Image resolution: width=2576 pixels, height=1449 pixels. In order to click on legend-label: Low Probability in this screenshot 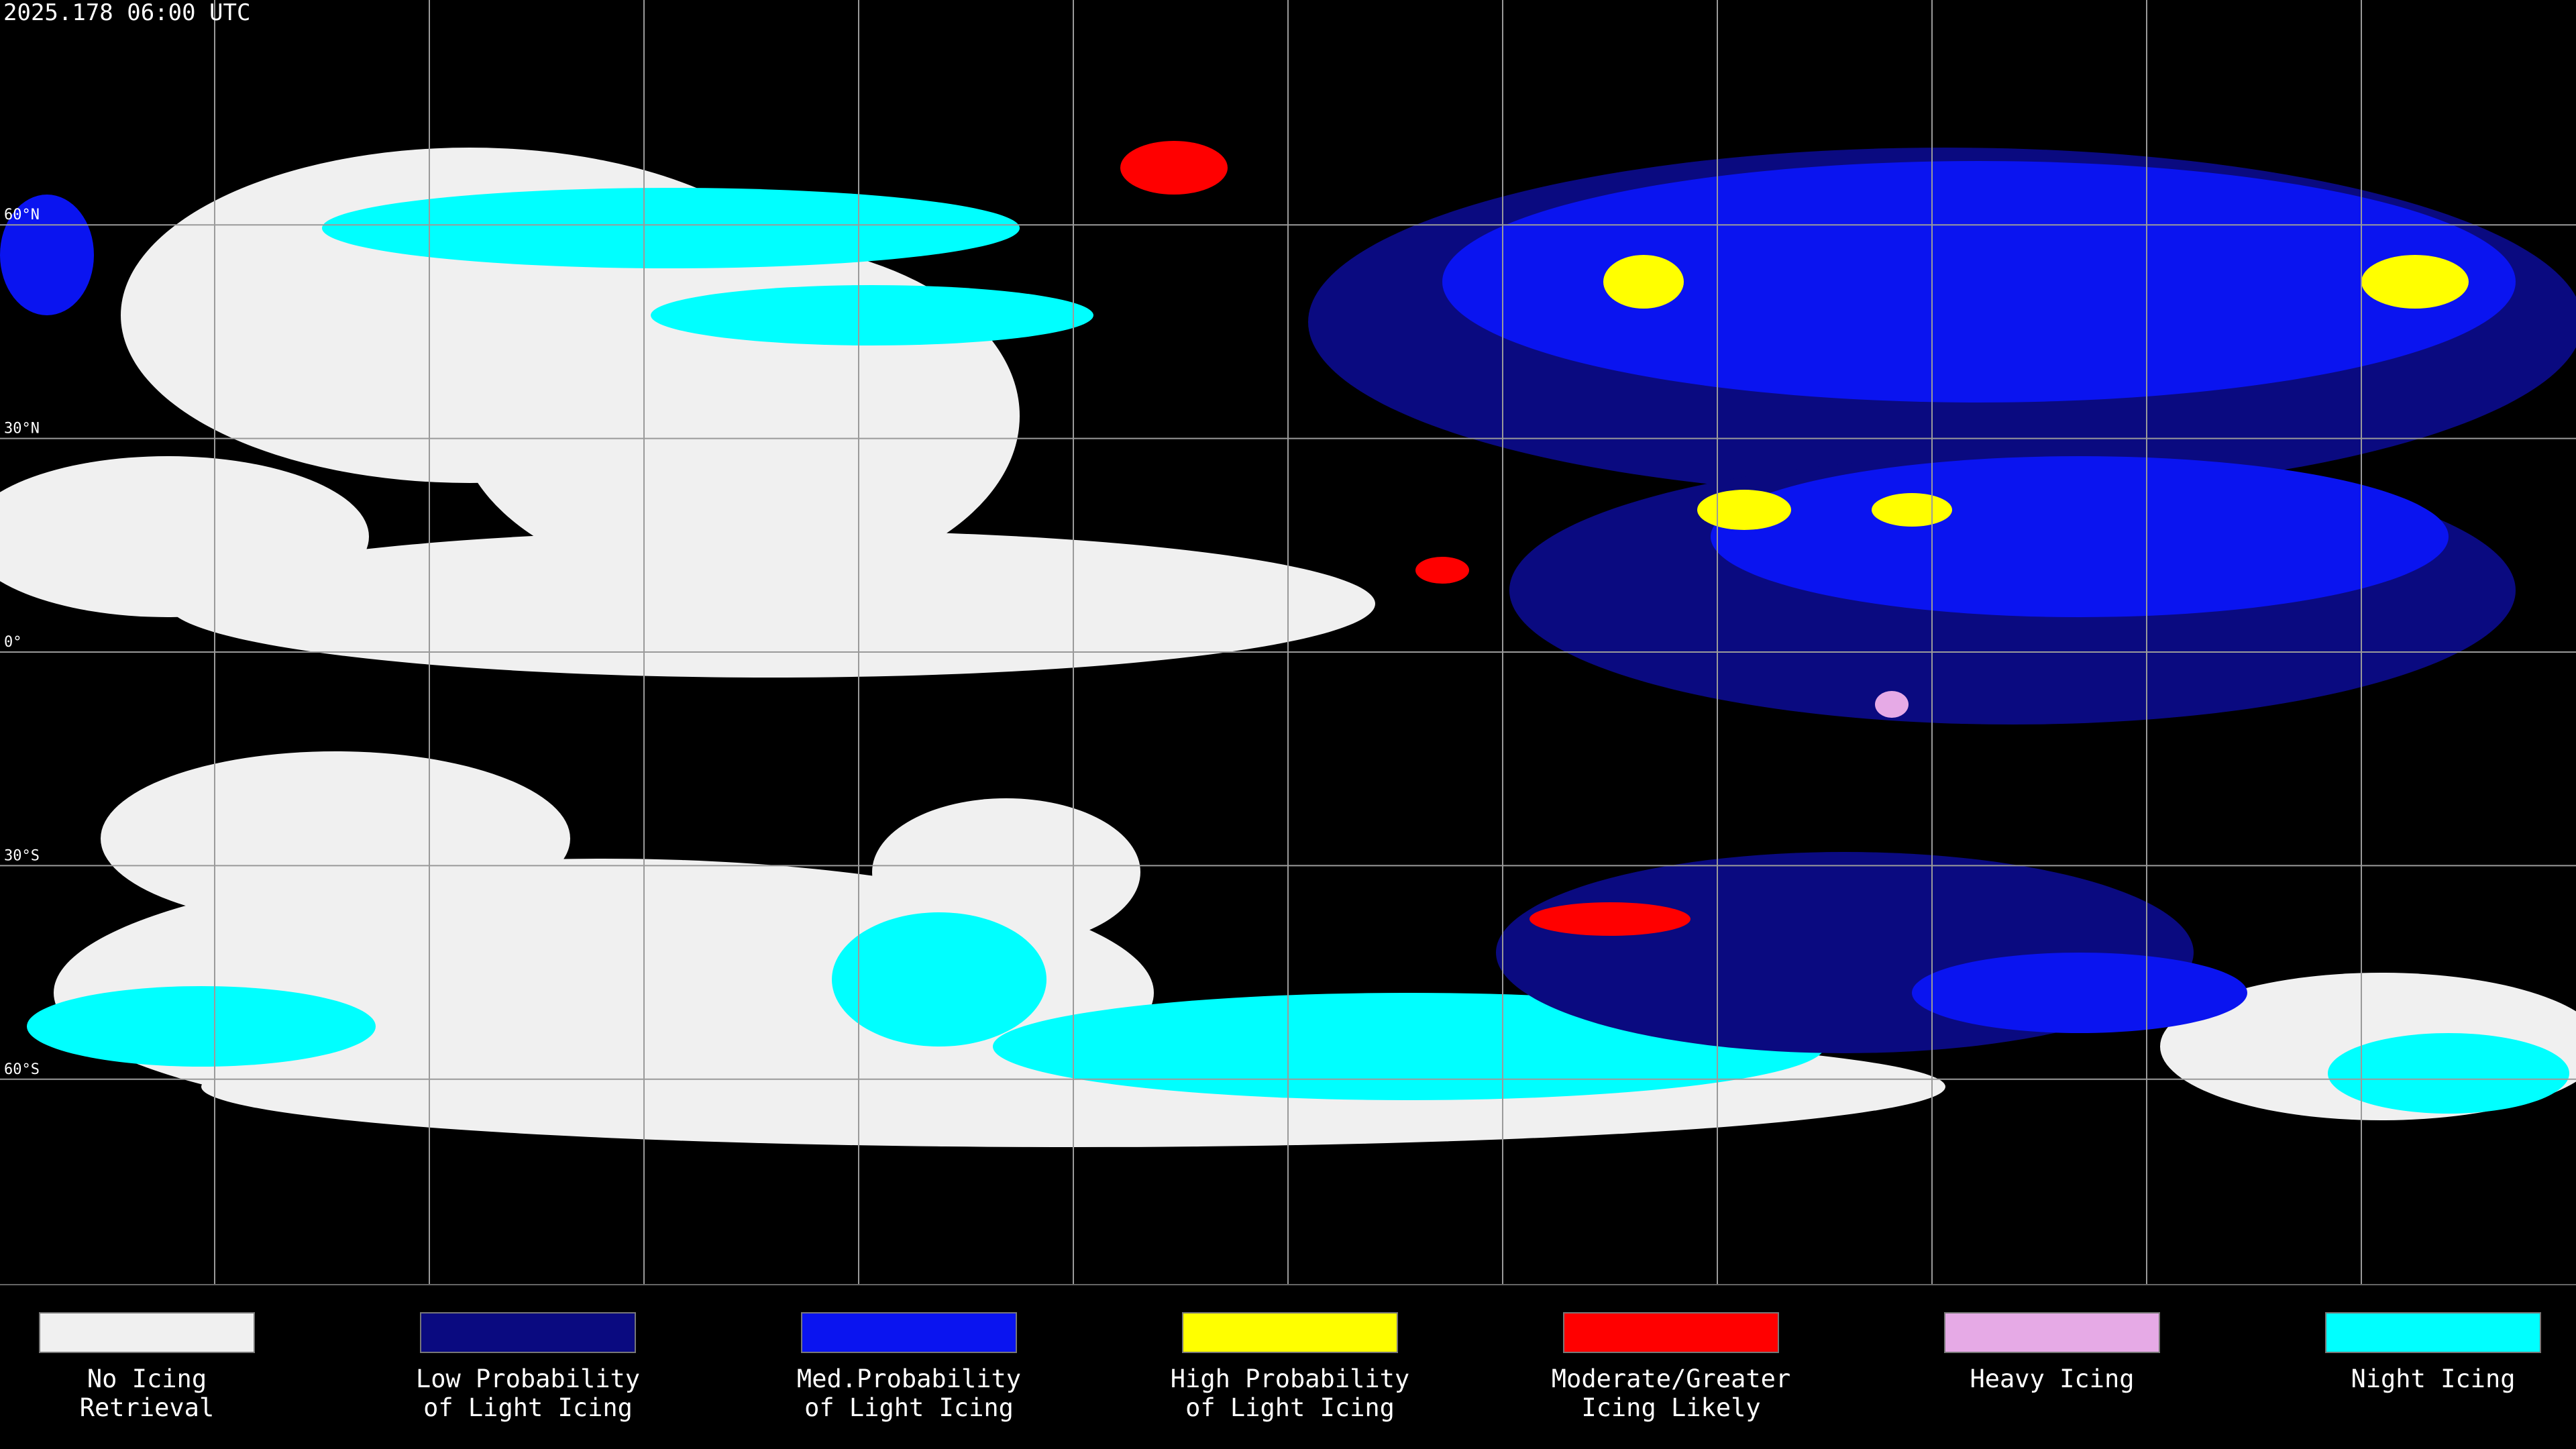, I will do `click(528, 1378)`.